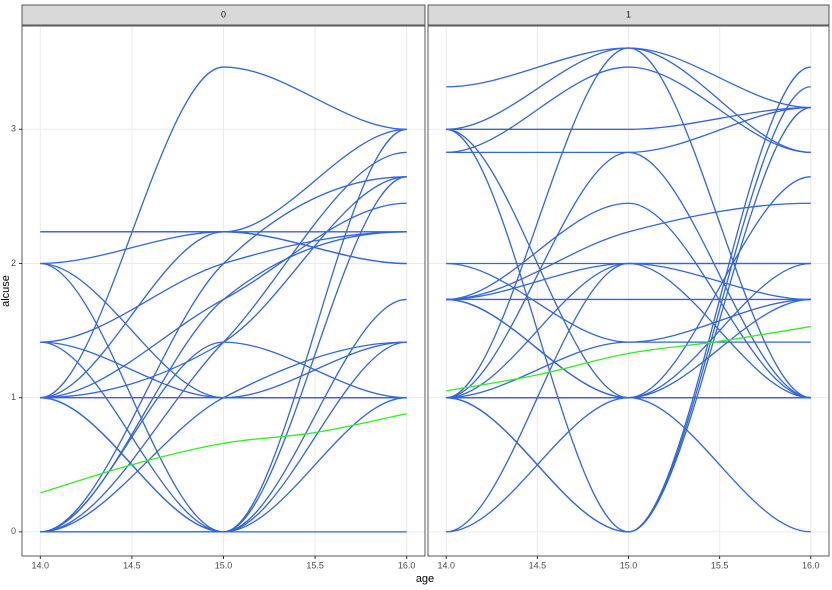 This screenshot has height=590, width=832. I want to click on y-tick-label: 2, so click(13, 263).